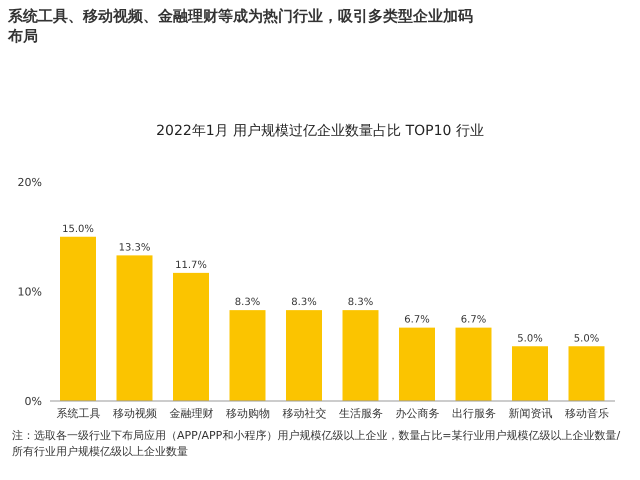 This screenshot has height=480, width=640. Describe the element at coordinates (474, 413) in the screenshot. I see `x-tick-label: 出行服务` at that location.